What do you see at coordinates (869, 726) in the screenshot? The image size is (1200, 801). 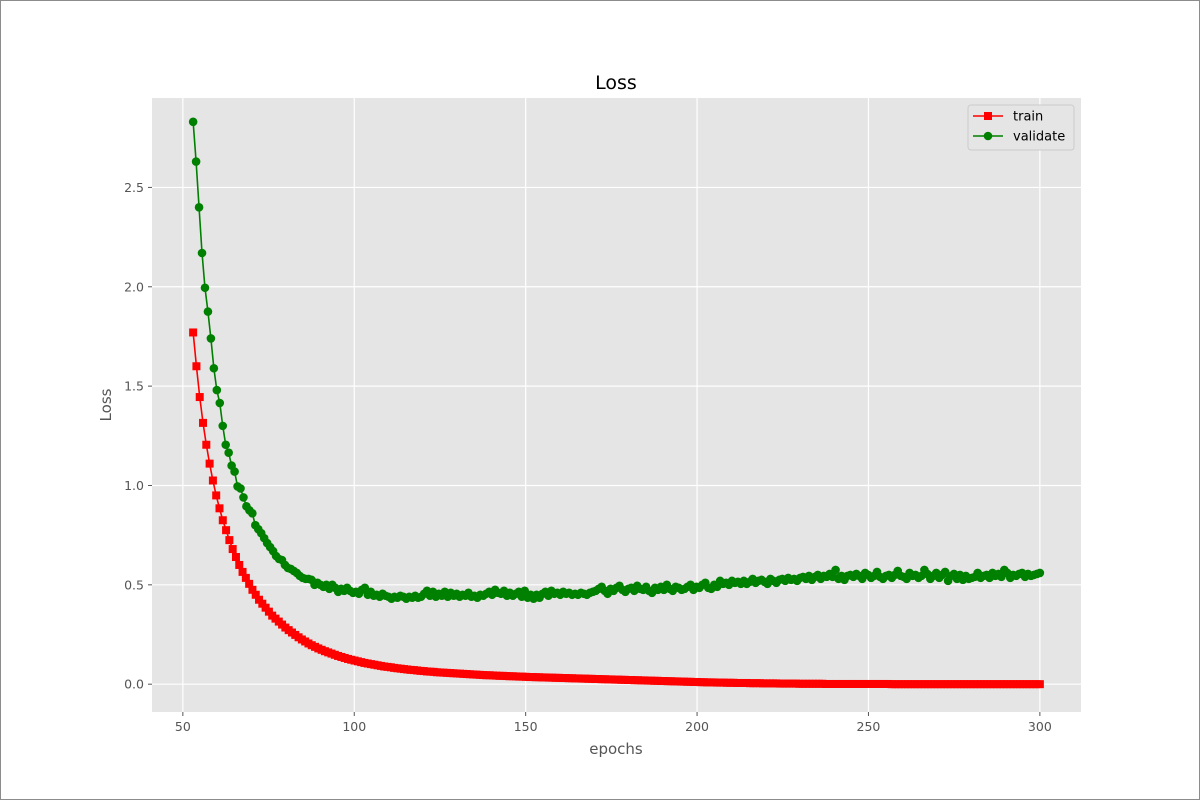 I see `x-tick-label: 250` at bounding box center [869, 726].